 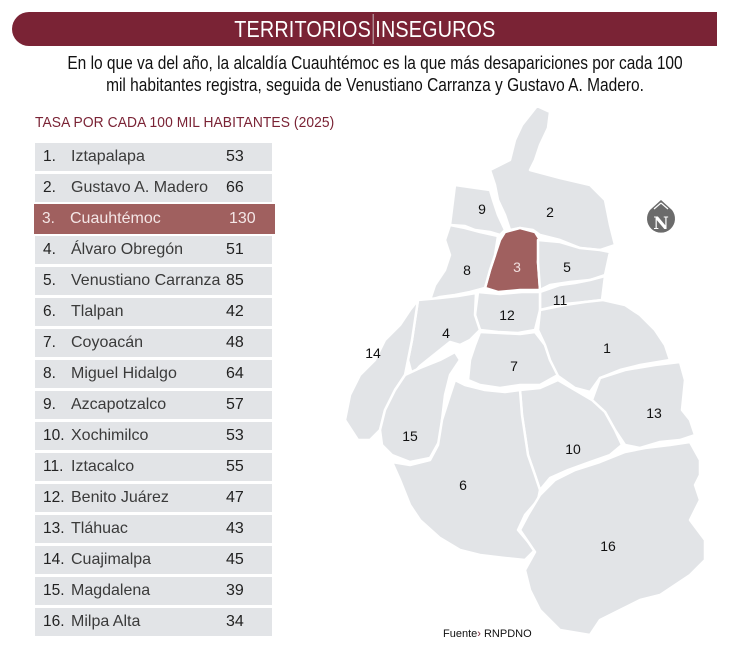 I want to click on label-7: 7, so click(x=514, y=366).